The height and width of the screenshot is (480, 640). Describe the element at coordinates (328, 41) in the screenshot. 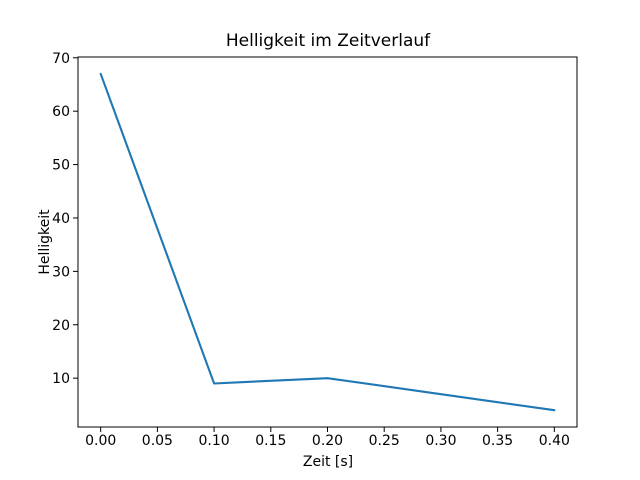

I see `chart-title: Helligkeit im Zeitverlauf` at that location.